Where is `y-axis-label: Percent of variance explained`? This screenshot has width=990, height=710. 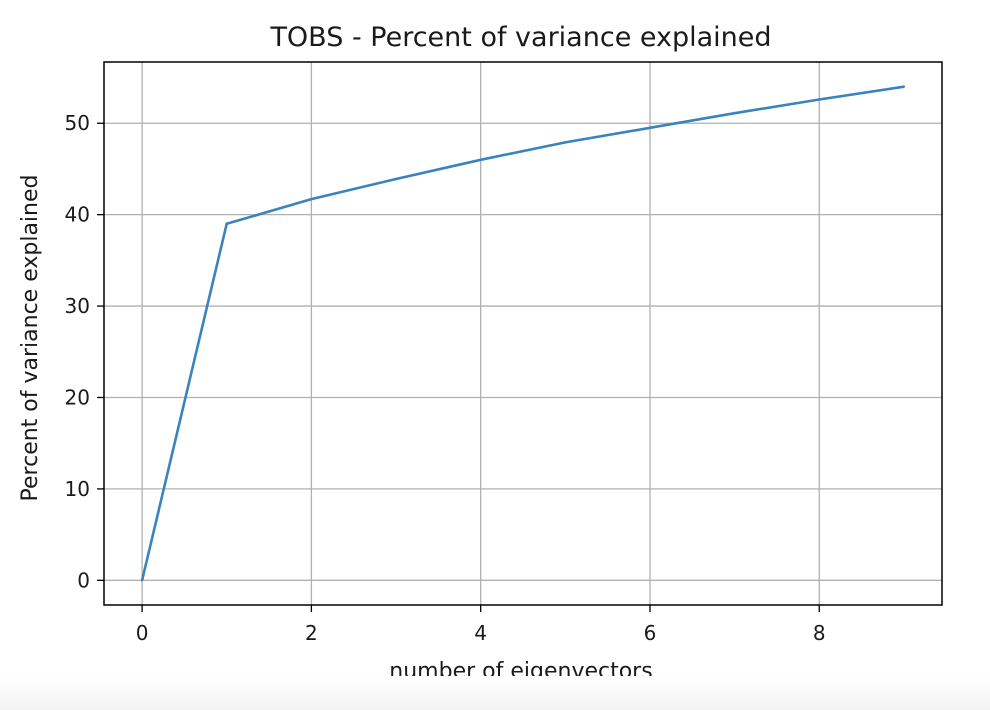 y-axis-label: Percent of variance explained is located at coordinates (30, 338).